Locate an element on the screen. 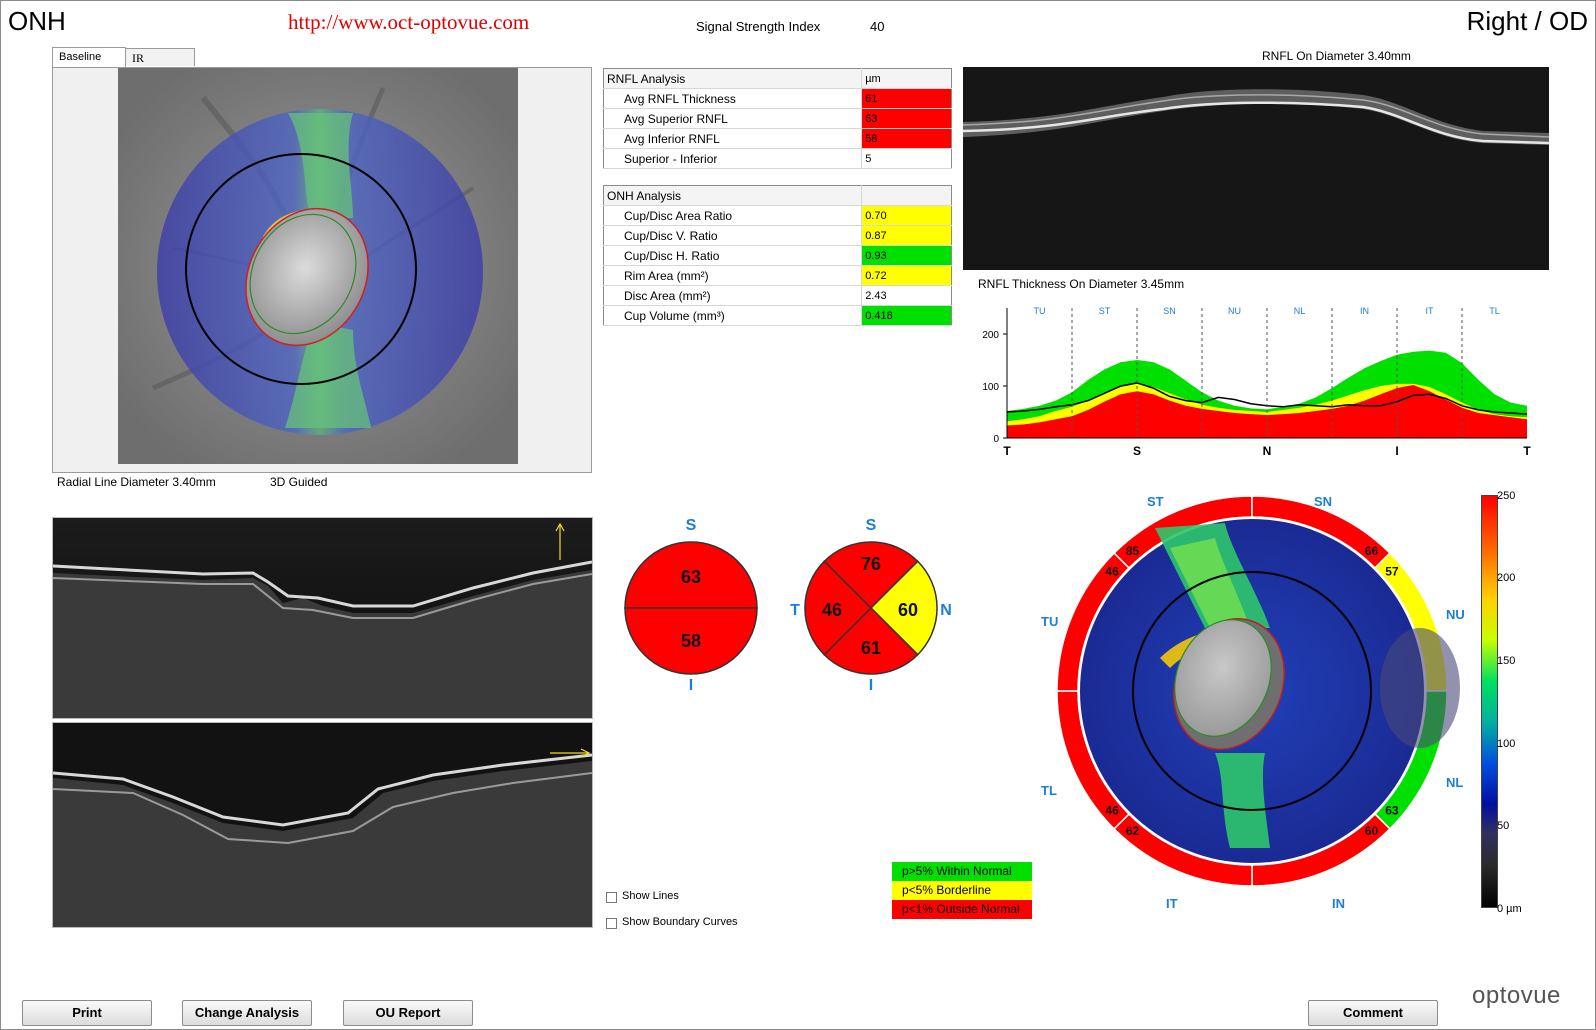 The height and width of the screenshot is (1030, 1596). ou-report-button: OU Report is located at coordinates (408, 1013).